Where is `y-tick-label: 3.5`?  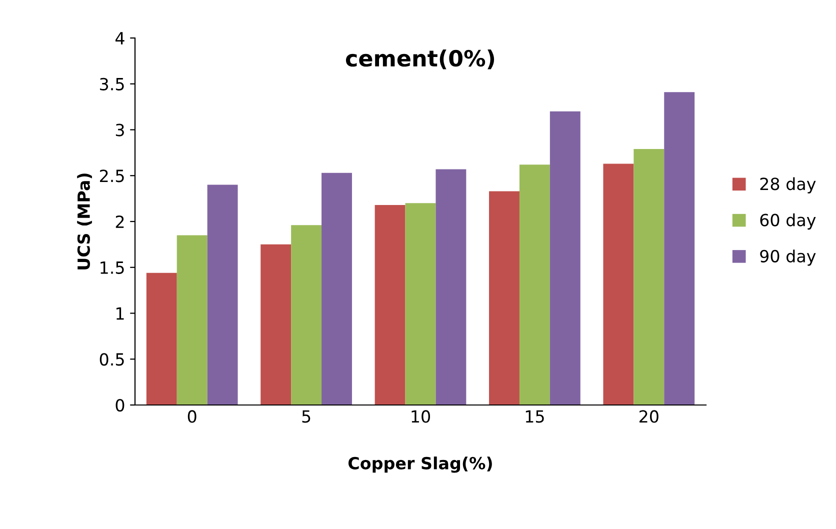
y-tick-label: 3.5 is located at coordinates (112, 84).